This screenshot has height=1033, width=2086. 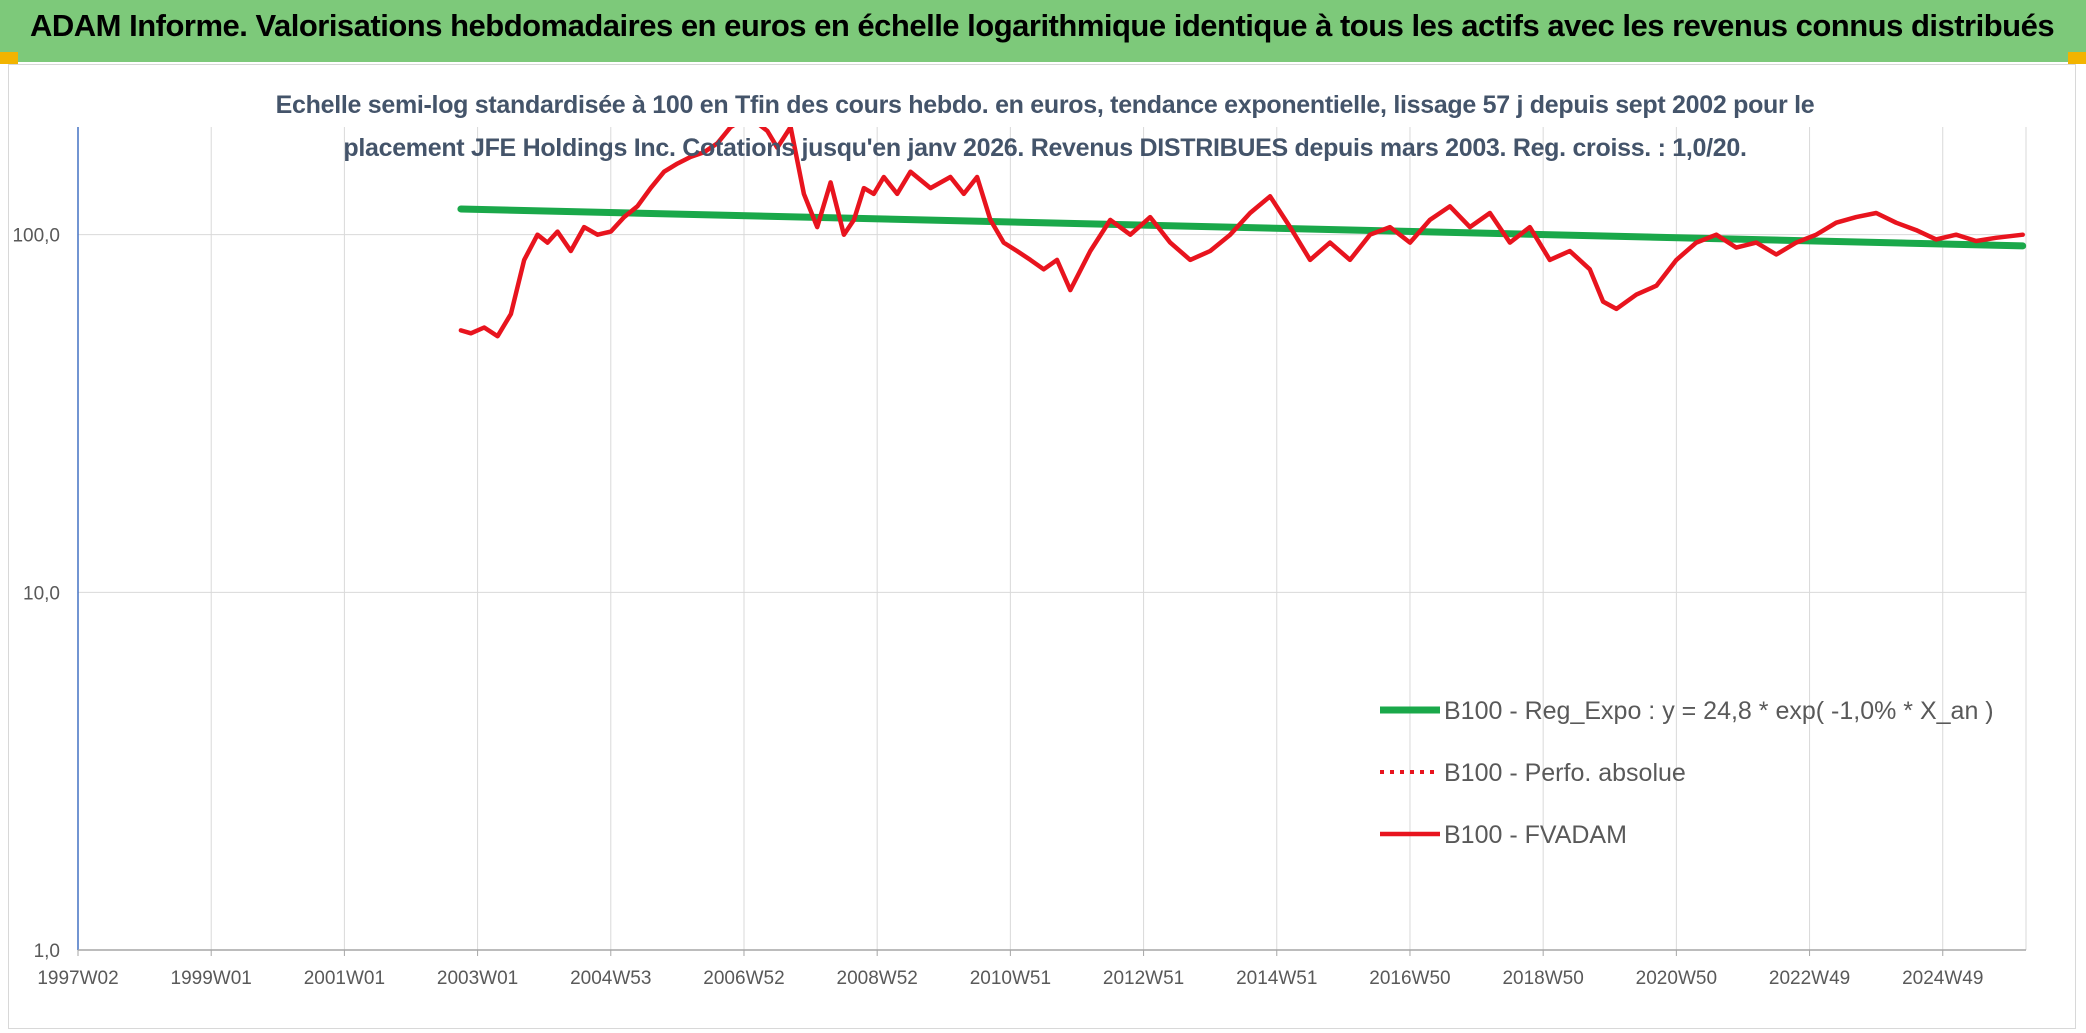 What do you see at coordinates (1809, 978) in the screenshot?
I see `x-tick-label: 2022W49` at bounding box center [1809, 978].